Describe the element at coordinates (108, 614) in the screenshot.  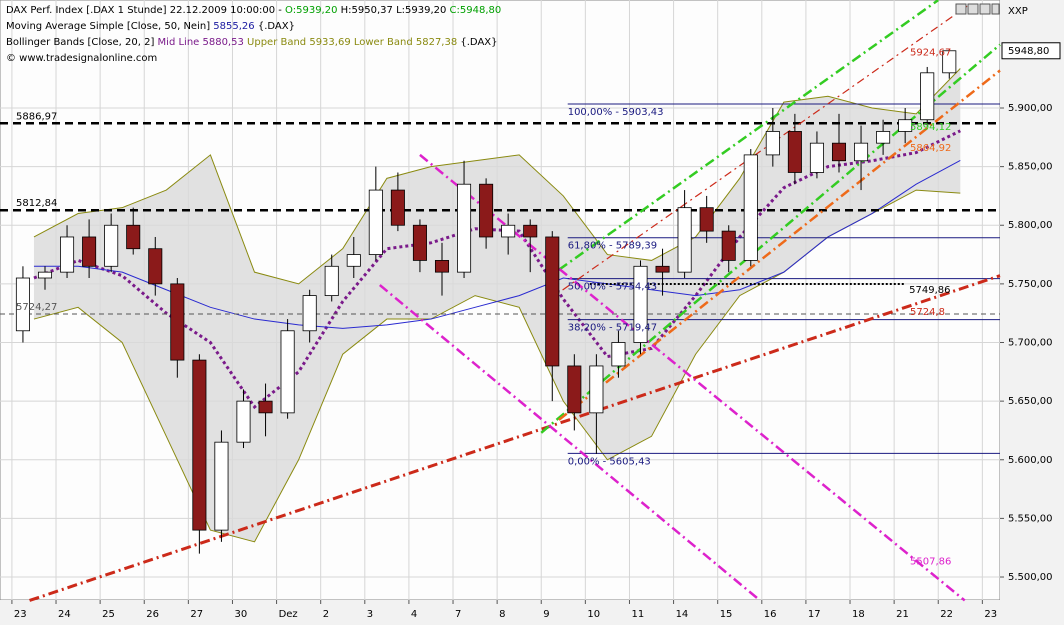
I see `x-tick-label: 25` at that location.